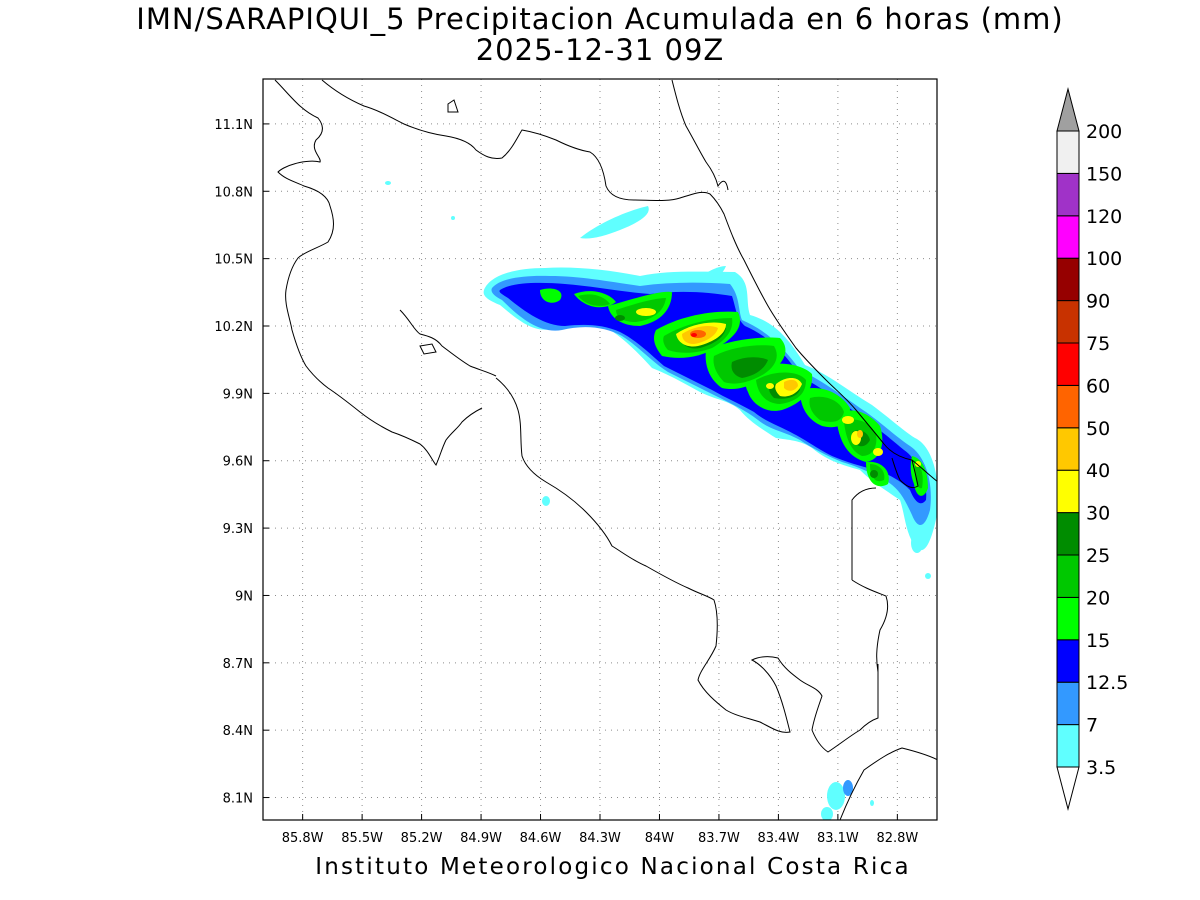  I want to click on colorbar-label: 60, so click(1098, 386).